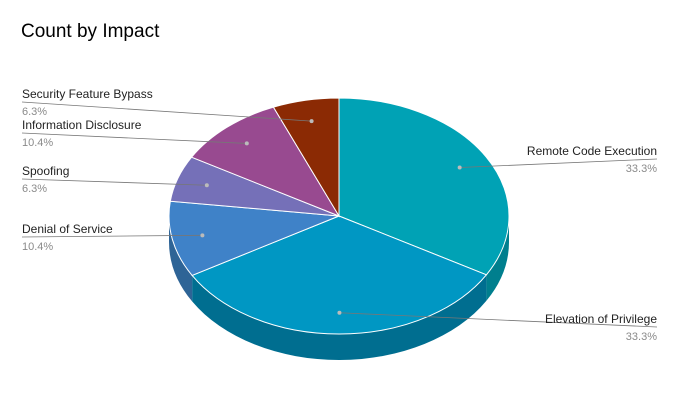 This screenshot has width=678, height=419. What do you see at coordinates (601, 319) in the screenshot?
I see `slice-label-1: Elevation of Privilege` at bounding box center [601, 319].